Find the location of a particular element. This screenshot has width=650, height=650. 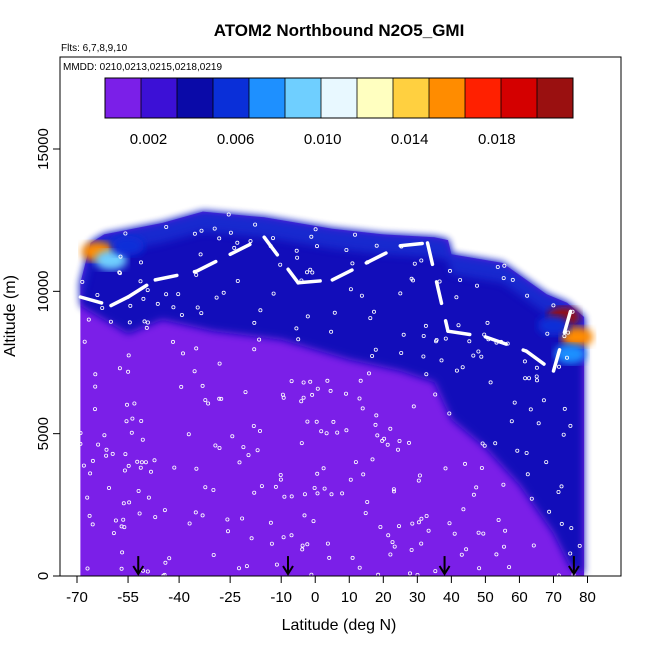

x-tick-label: -10 is located at coordinates (281, 597).